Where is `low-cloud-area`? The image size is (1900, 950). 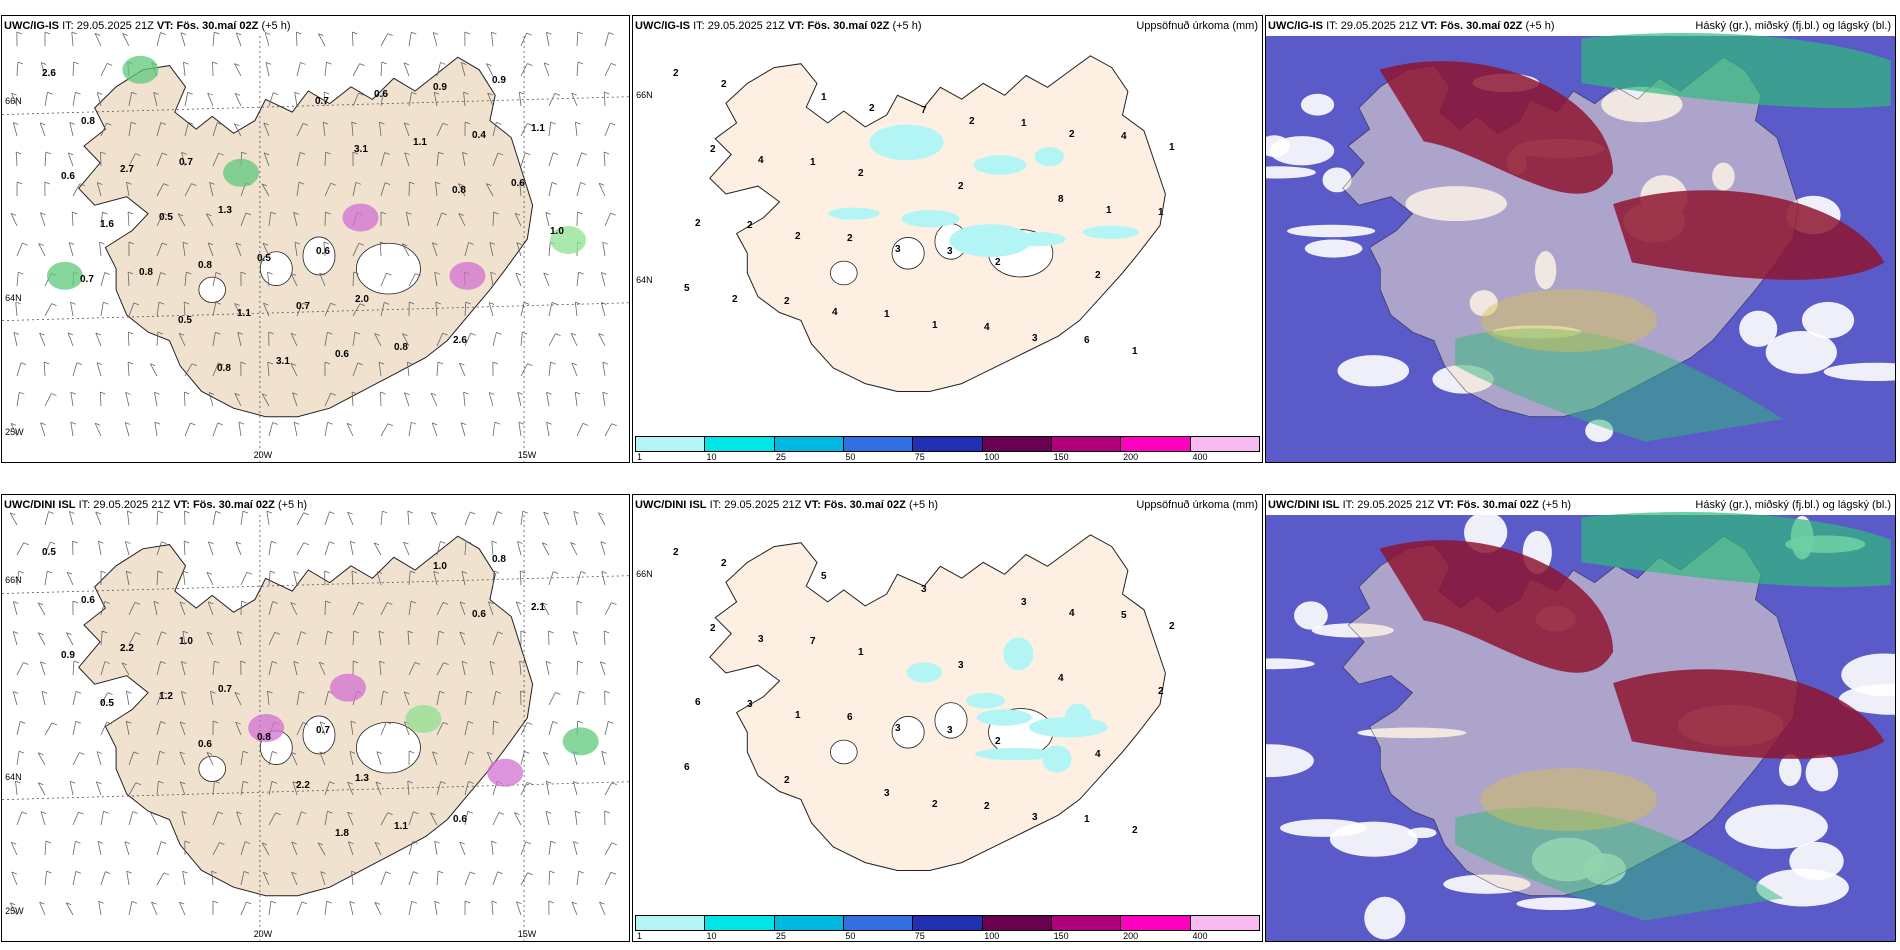
low-cloud-area is located at coordinates (1619, 385).